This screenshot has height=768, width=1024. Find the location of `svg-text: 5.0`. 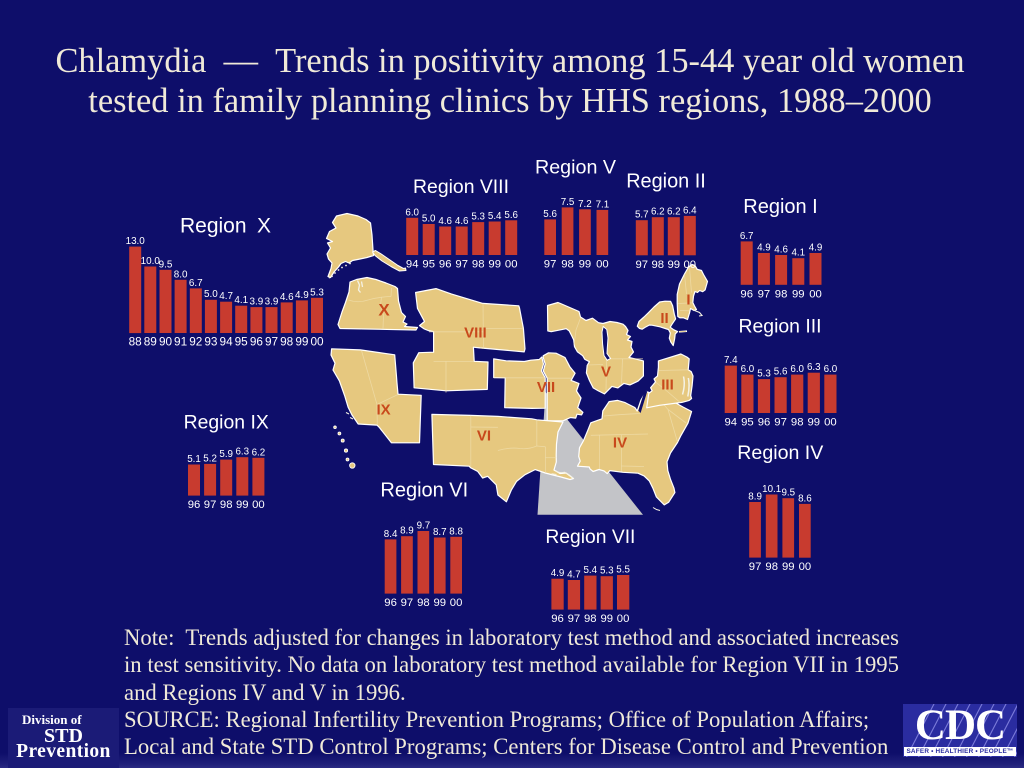

svg-text: 5.0 is located at coordinates (429, 219).